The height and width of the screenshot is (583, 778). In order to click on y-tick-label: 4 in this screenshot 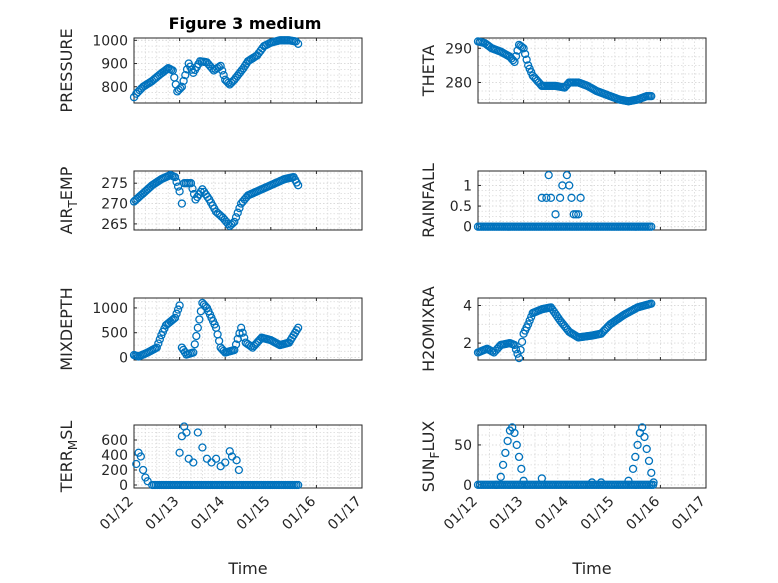, I will do `click(467, 307)`.